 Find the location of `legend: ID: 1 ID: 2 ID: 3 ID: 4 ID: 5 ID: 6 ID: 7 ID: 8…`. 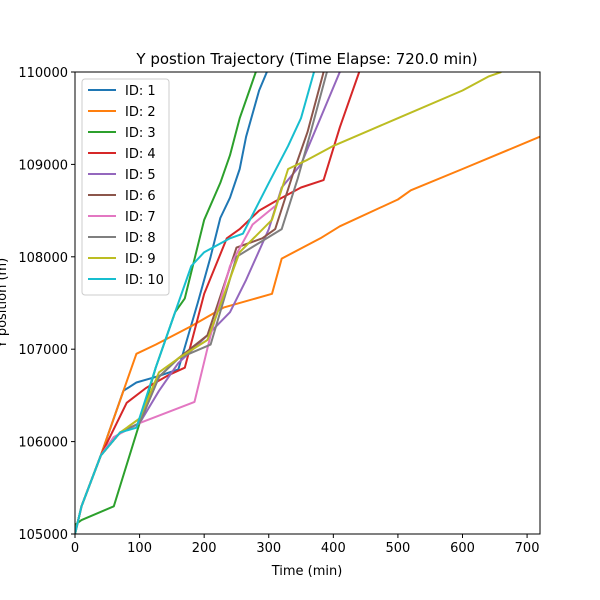

legend: ID: 1 ID: 2 ID: 3 ID: 4 ID: 5 ID: 6 ID: 7 ID: 8… is located at coordinates (125, 187).